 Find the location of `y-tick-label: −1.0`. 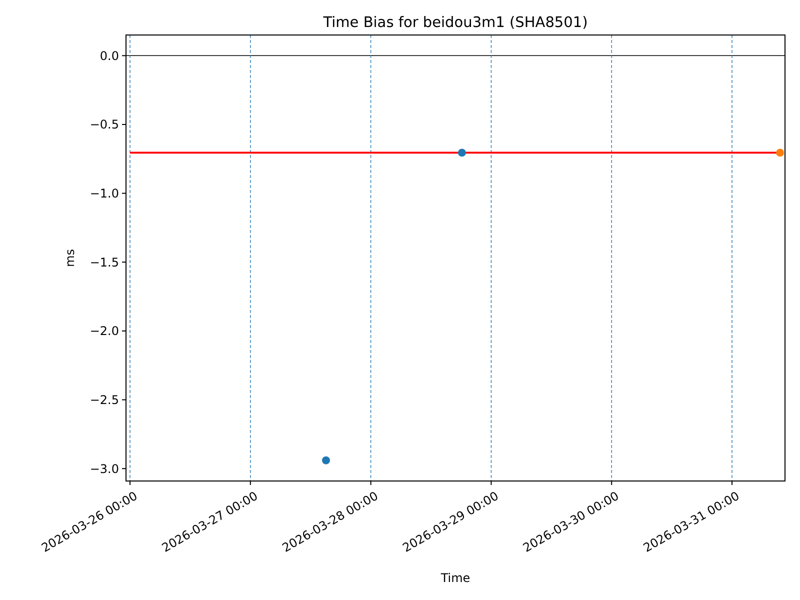

y-tick-label: −1.0 is located at coordinates (104, 193).